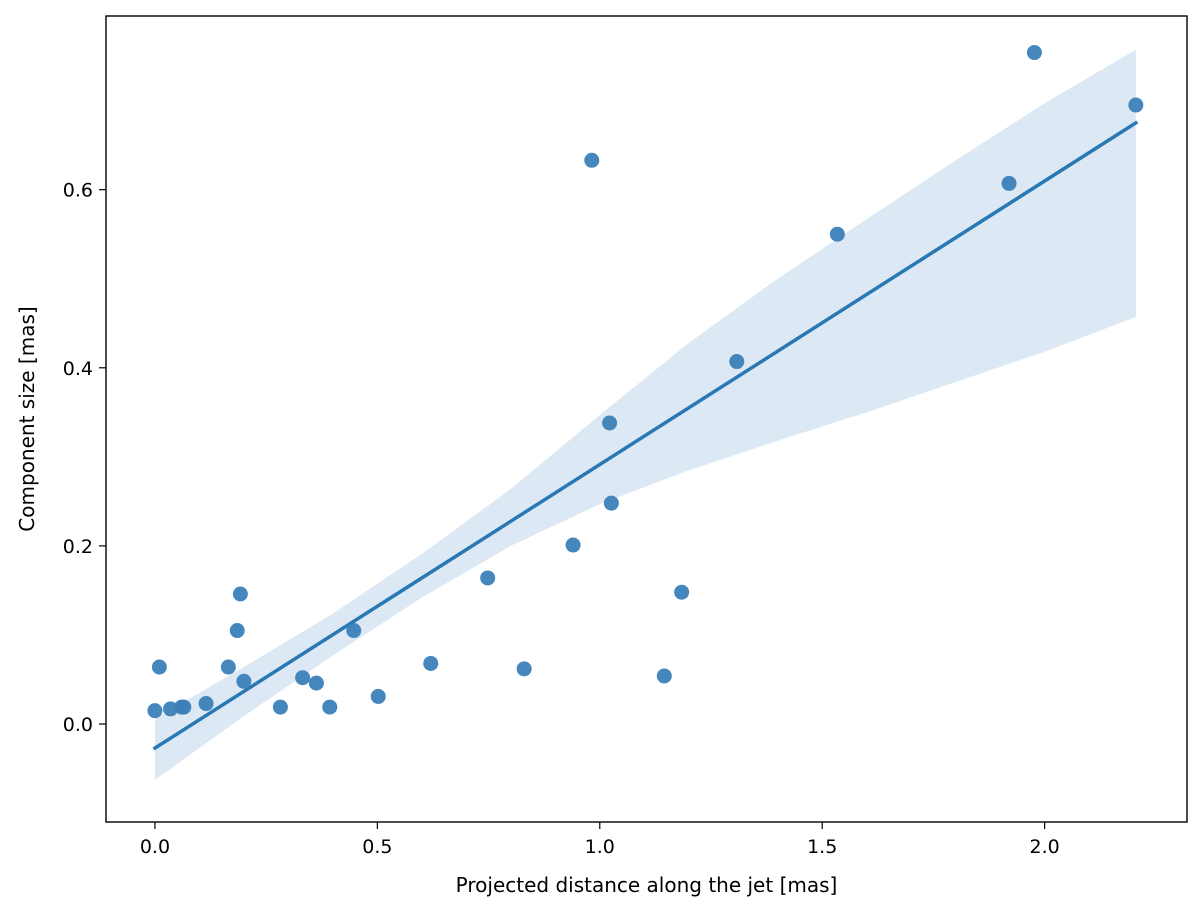  Describe the element at coordinates (647, 885) in the screenshot. I see `x-axis-label: Projected distance along the jet [mas]` at that location.